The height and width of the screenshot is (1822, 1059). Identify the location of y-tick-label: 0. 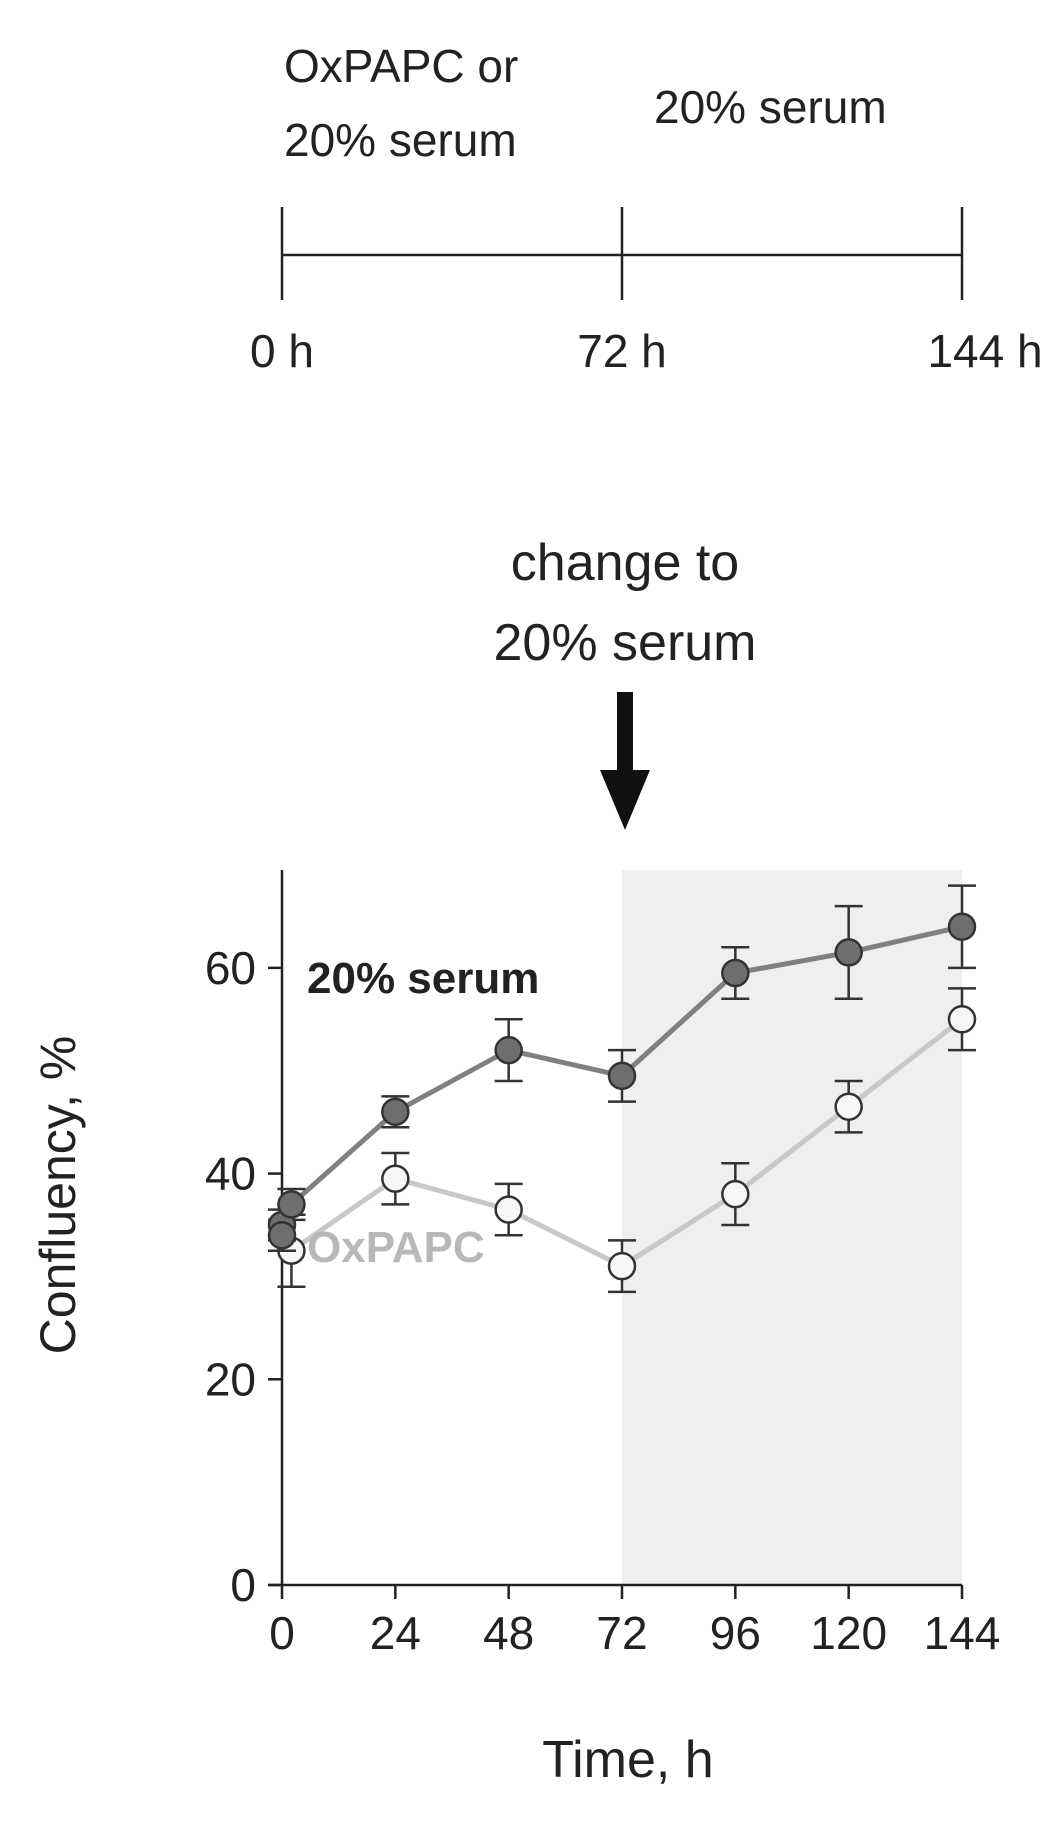
(243, 1585).